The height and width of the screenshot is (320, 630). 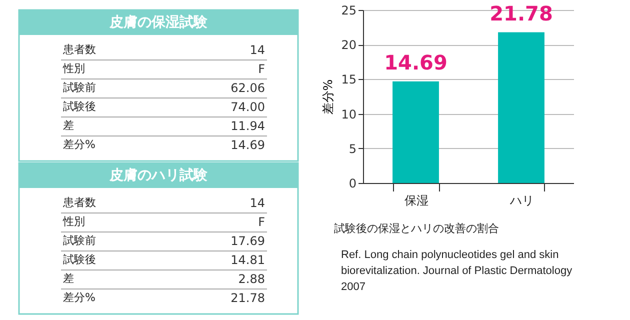 I want to click on text: 74.00, so click(x=247, y=107).